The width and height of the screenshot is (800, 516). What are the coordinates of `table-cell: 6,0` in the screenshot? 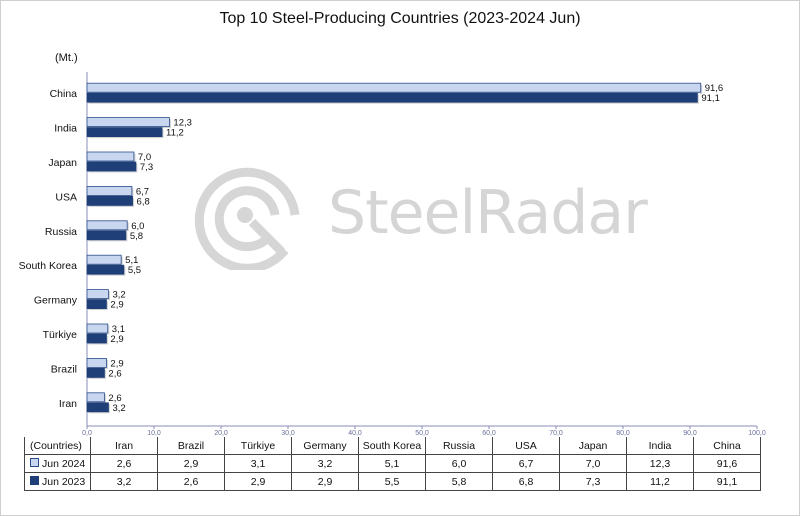 It's located at (459, 463).